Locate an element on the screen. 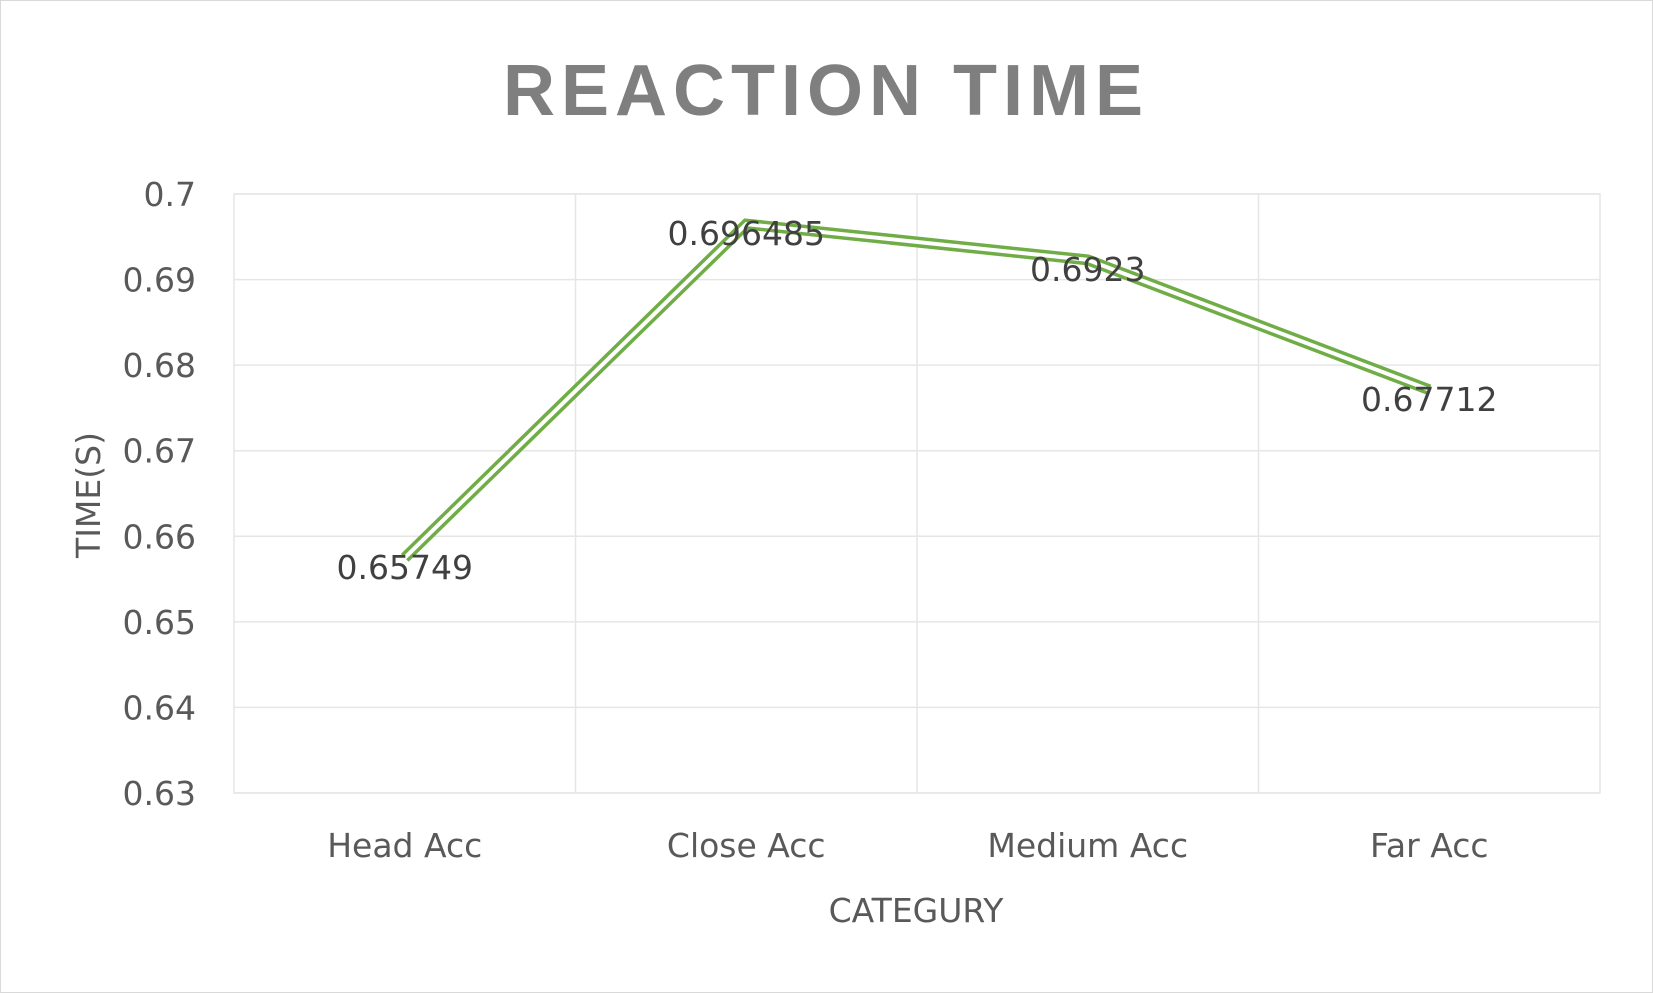 The image size is (1653, 993). y-tick-label: 0.69 is located at coordinates (159, 280).